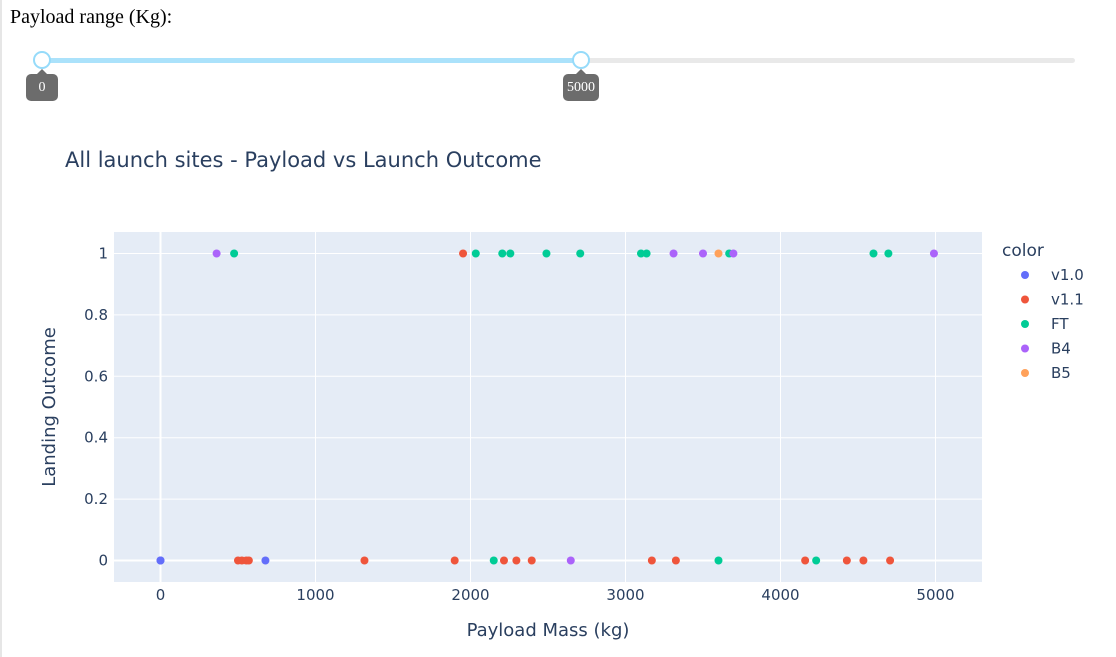  What do you see at coordinates (42, 60) in the screenshot?
I see `slider-min-handle` at bounding box center [42, 60].